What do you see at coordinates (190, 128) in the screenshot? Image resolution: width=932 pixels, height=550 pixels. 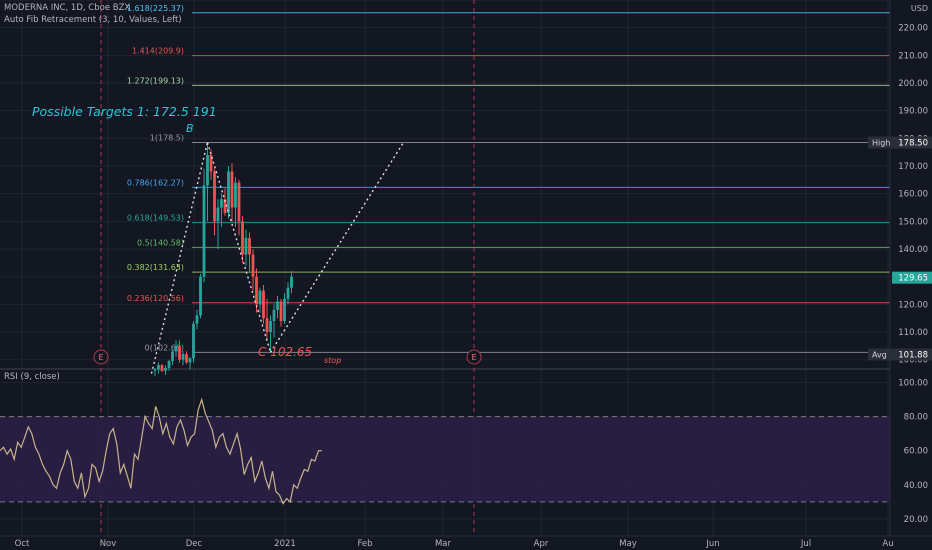 I see `wave-b-label: B` at bounding box center [190, 128].